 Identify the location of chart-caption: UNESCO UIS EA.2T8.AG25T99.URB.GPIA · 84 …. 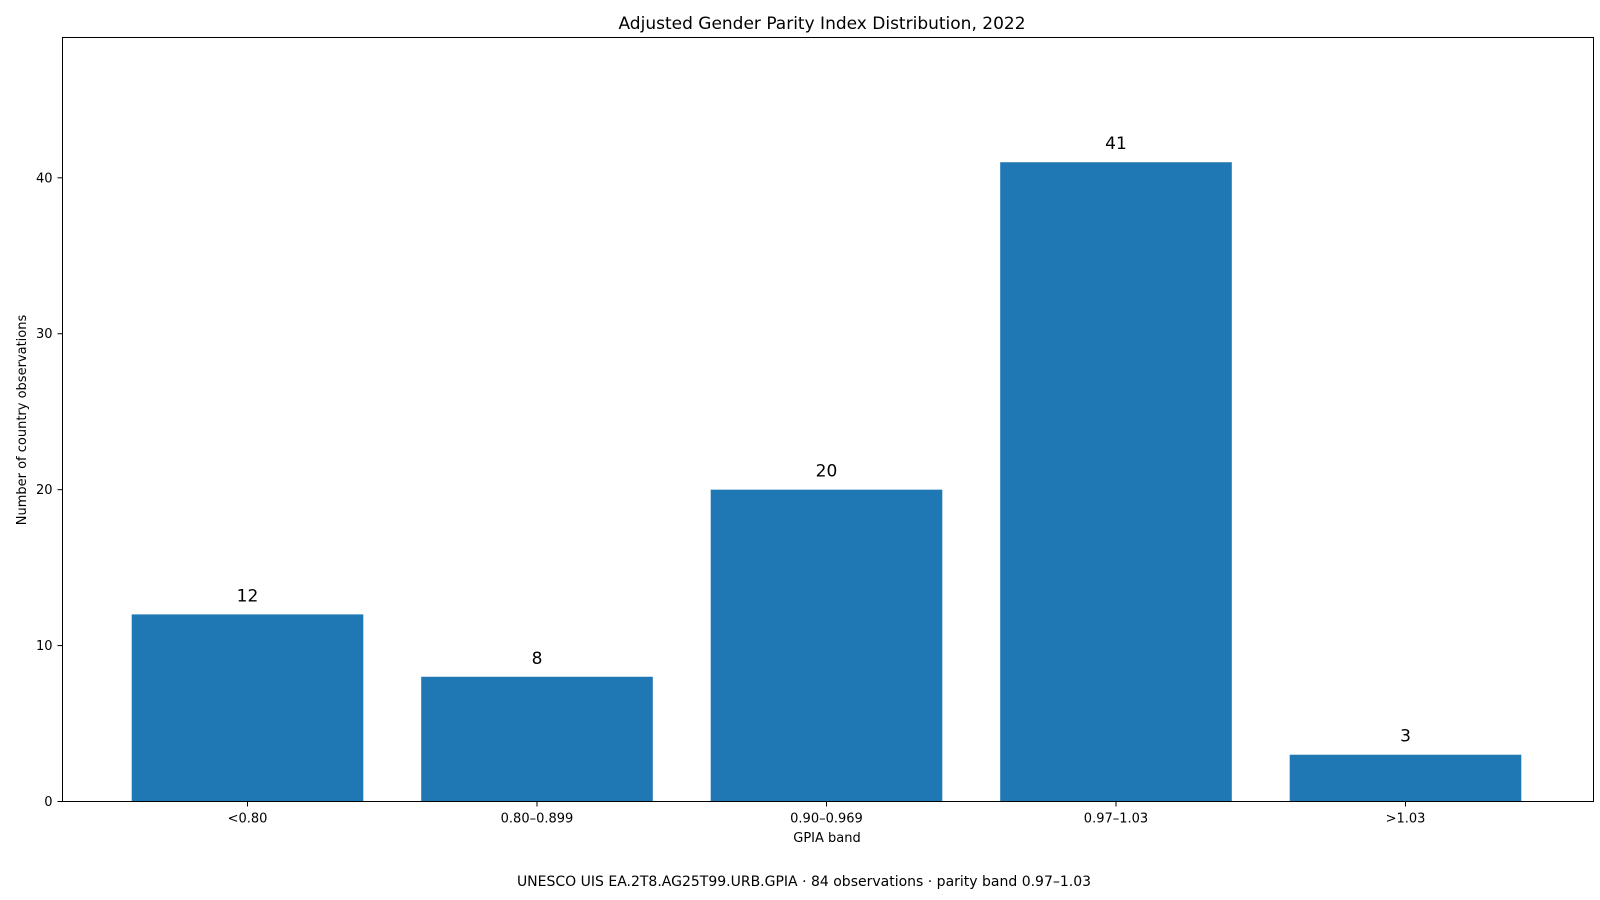
(804, 882).